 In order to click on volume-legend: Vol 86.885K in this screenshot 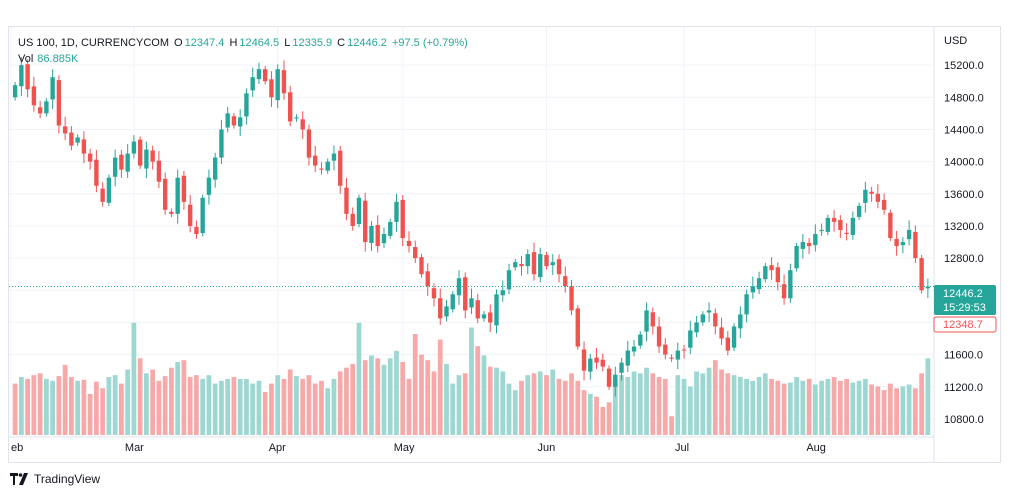, I will do `click(48, 59)`.